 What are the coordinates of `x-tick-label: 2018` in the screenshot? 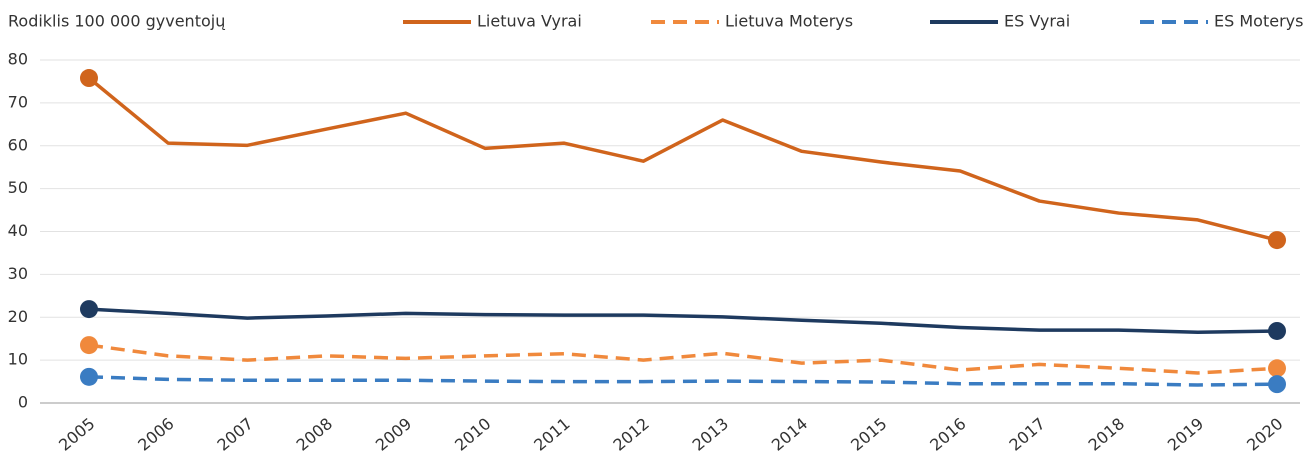 It's located at (1106, 434).